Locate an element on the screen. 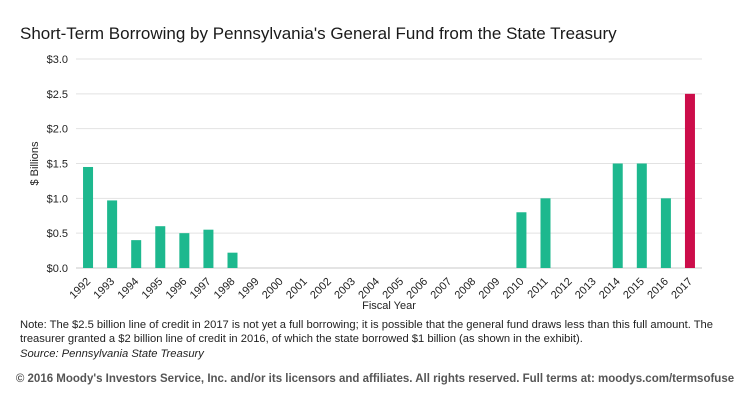  x-tick-label: 1999 is located at coordinates (249, 289).